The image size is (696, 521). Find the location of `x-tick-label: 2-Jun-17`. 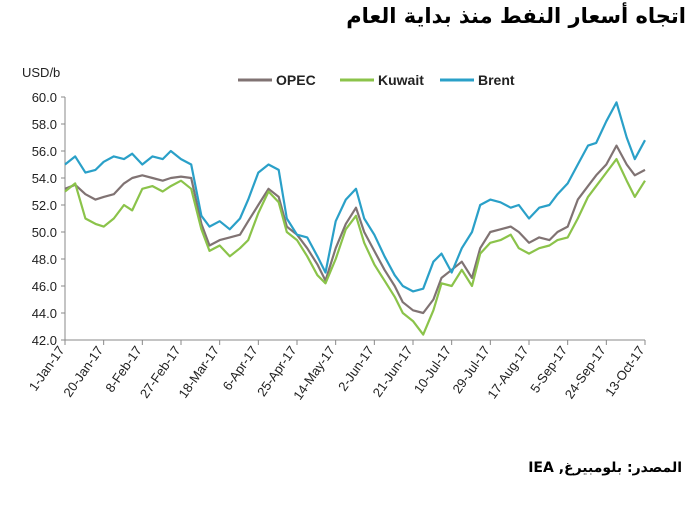

x-tick-label: 2-Jun-17 is located at coordinates (356, 368).